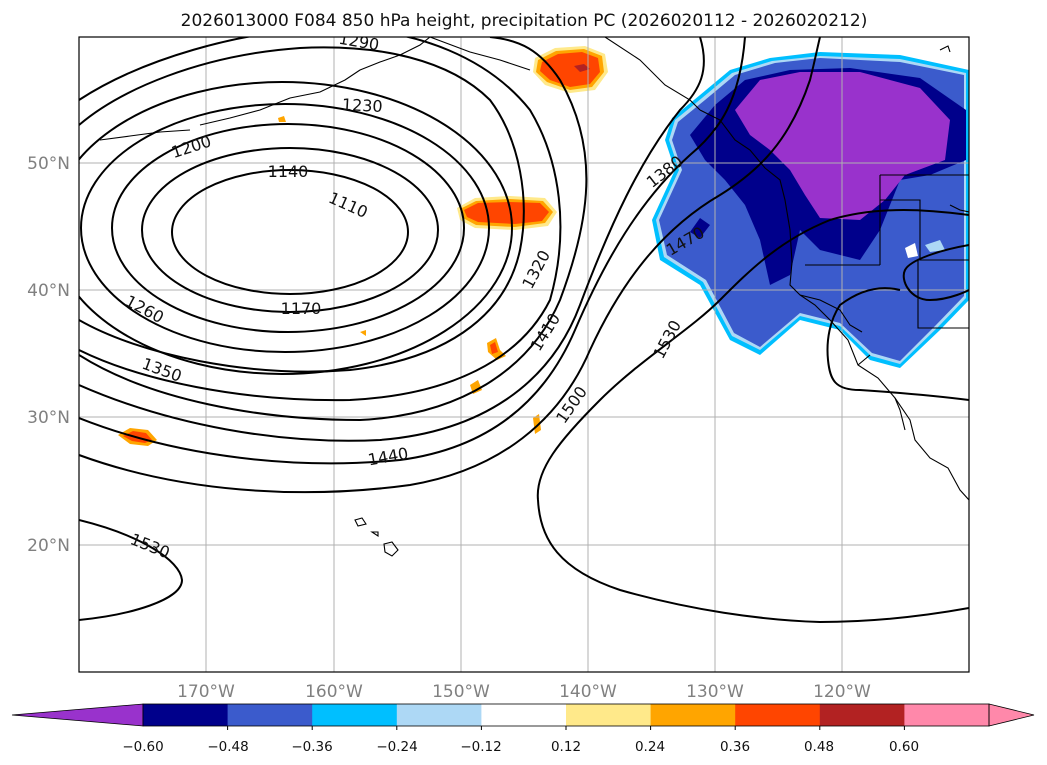 The height and width of the screenshot is (765, 1047). I want to click on colorbar-tick-label: 0.36, so click(735, 747).